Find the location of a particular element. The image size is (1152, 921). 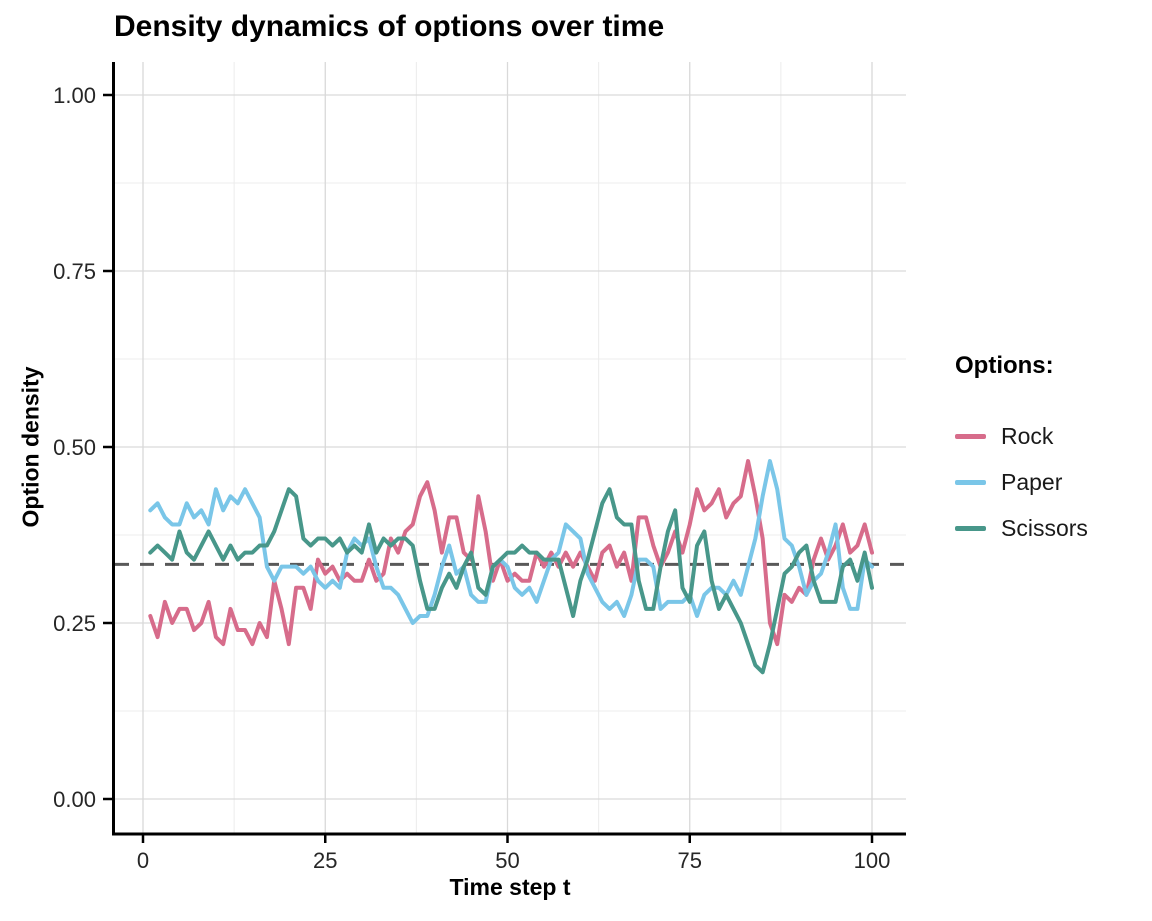

legend-item-scissors: Scissors is located at coordinates (1021, 528).